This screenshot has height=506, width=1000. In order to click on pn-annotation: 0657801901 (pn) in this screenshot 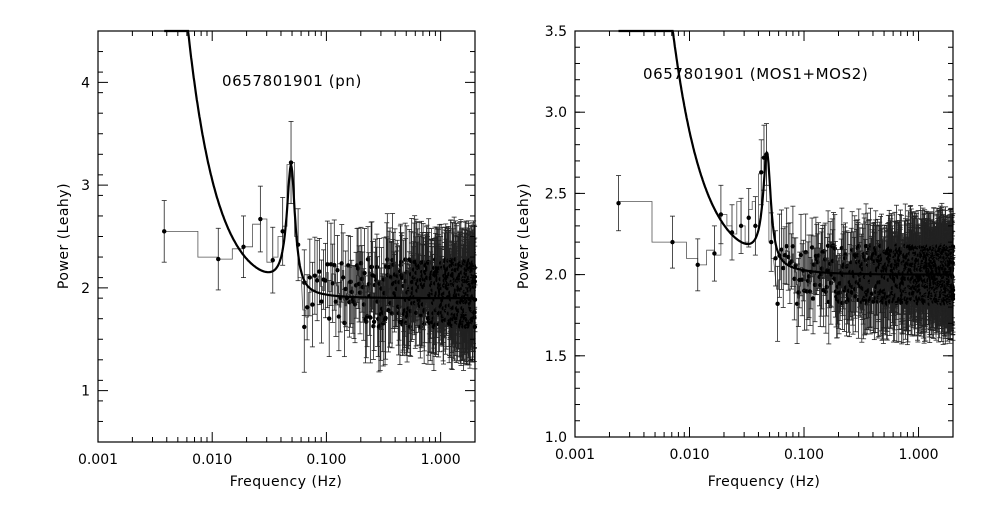, I will do `click(292, 81)`.